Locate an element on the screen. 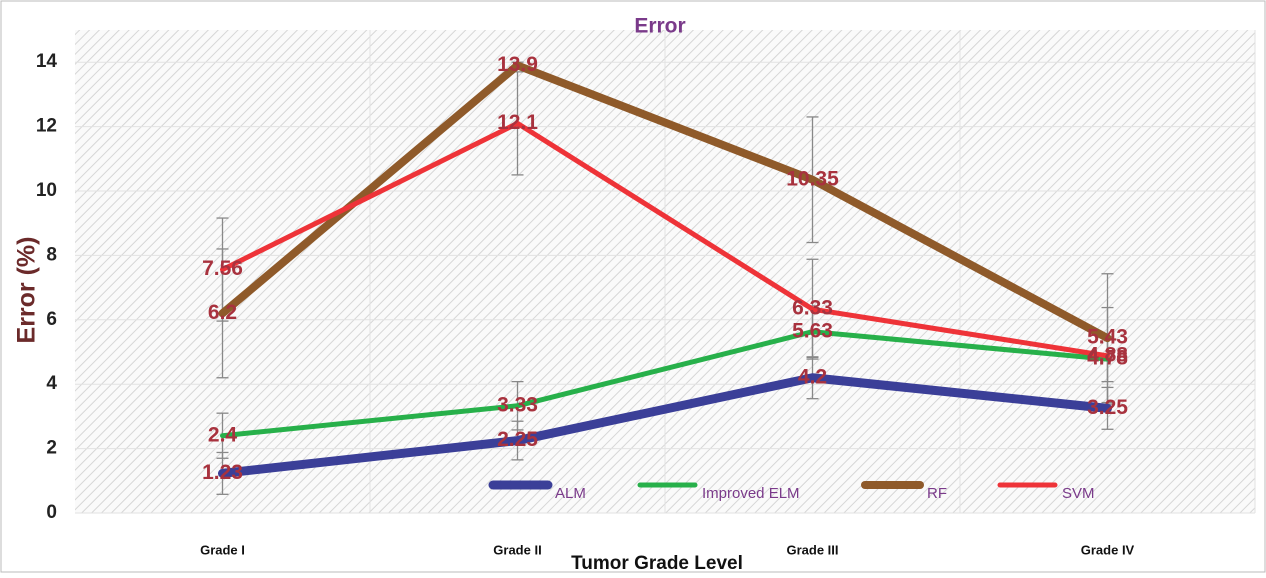 The height and width of the screenshot is (578, 1266). data-label: 4.78 is located at coordinates (1107, 358).